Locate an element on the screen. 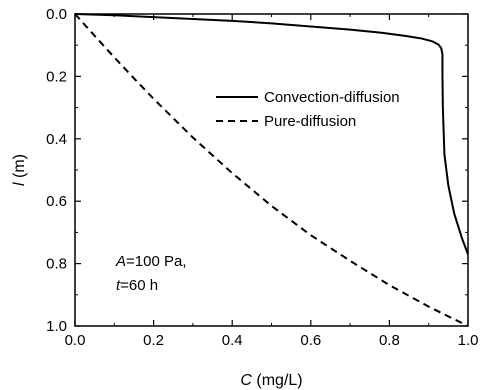 The height and width of the screenshot is (390, 489). legend-label: Convection-diffusion is located at coordinates (332, 97).